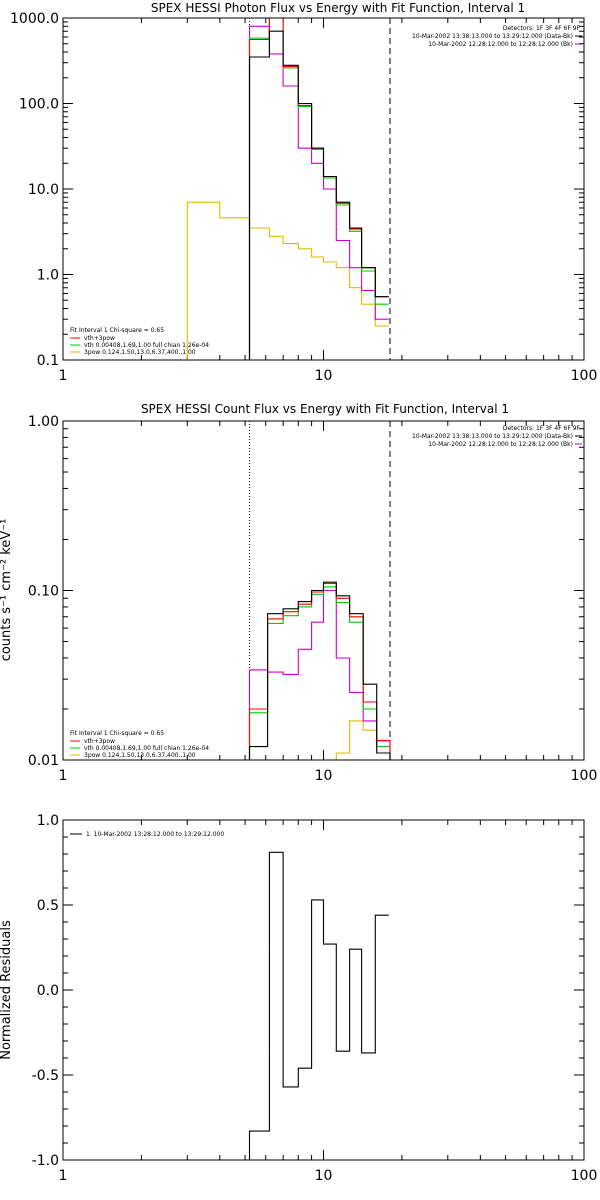 This screenshot has height=1200, width=600. Describe the element at coordinates (542, 28) in the screenshot. I see `photon-detectors-label: Detectors: 1F 3F 4F 6F 9F` at that location.